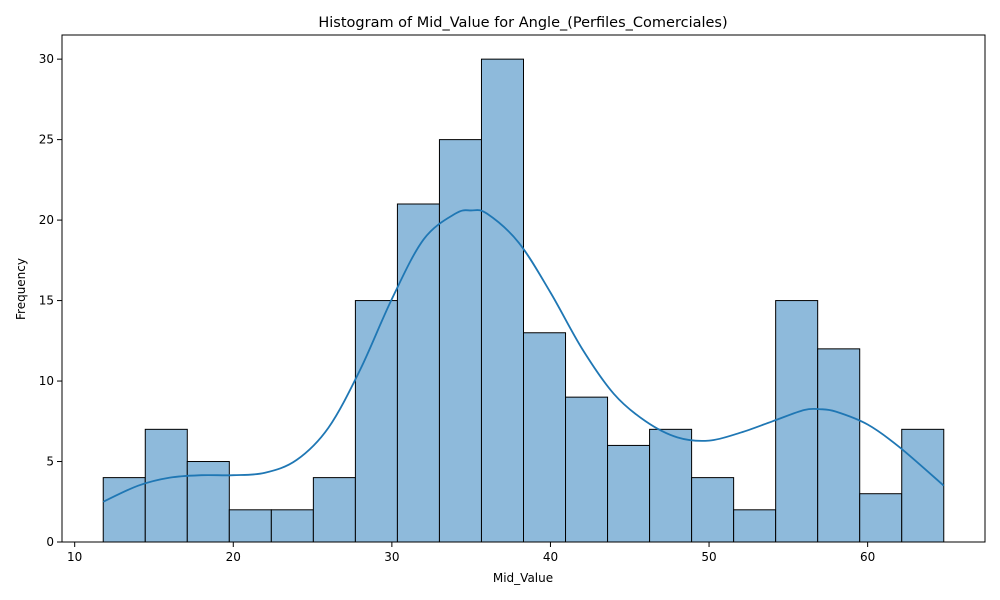  I want to click on x-tick-label: 20, so click(233, 557).